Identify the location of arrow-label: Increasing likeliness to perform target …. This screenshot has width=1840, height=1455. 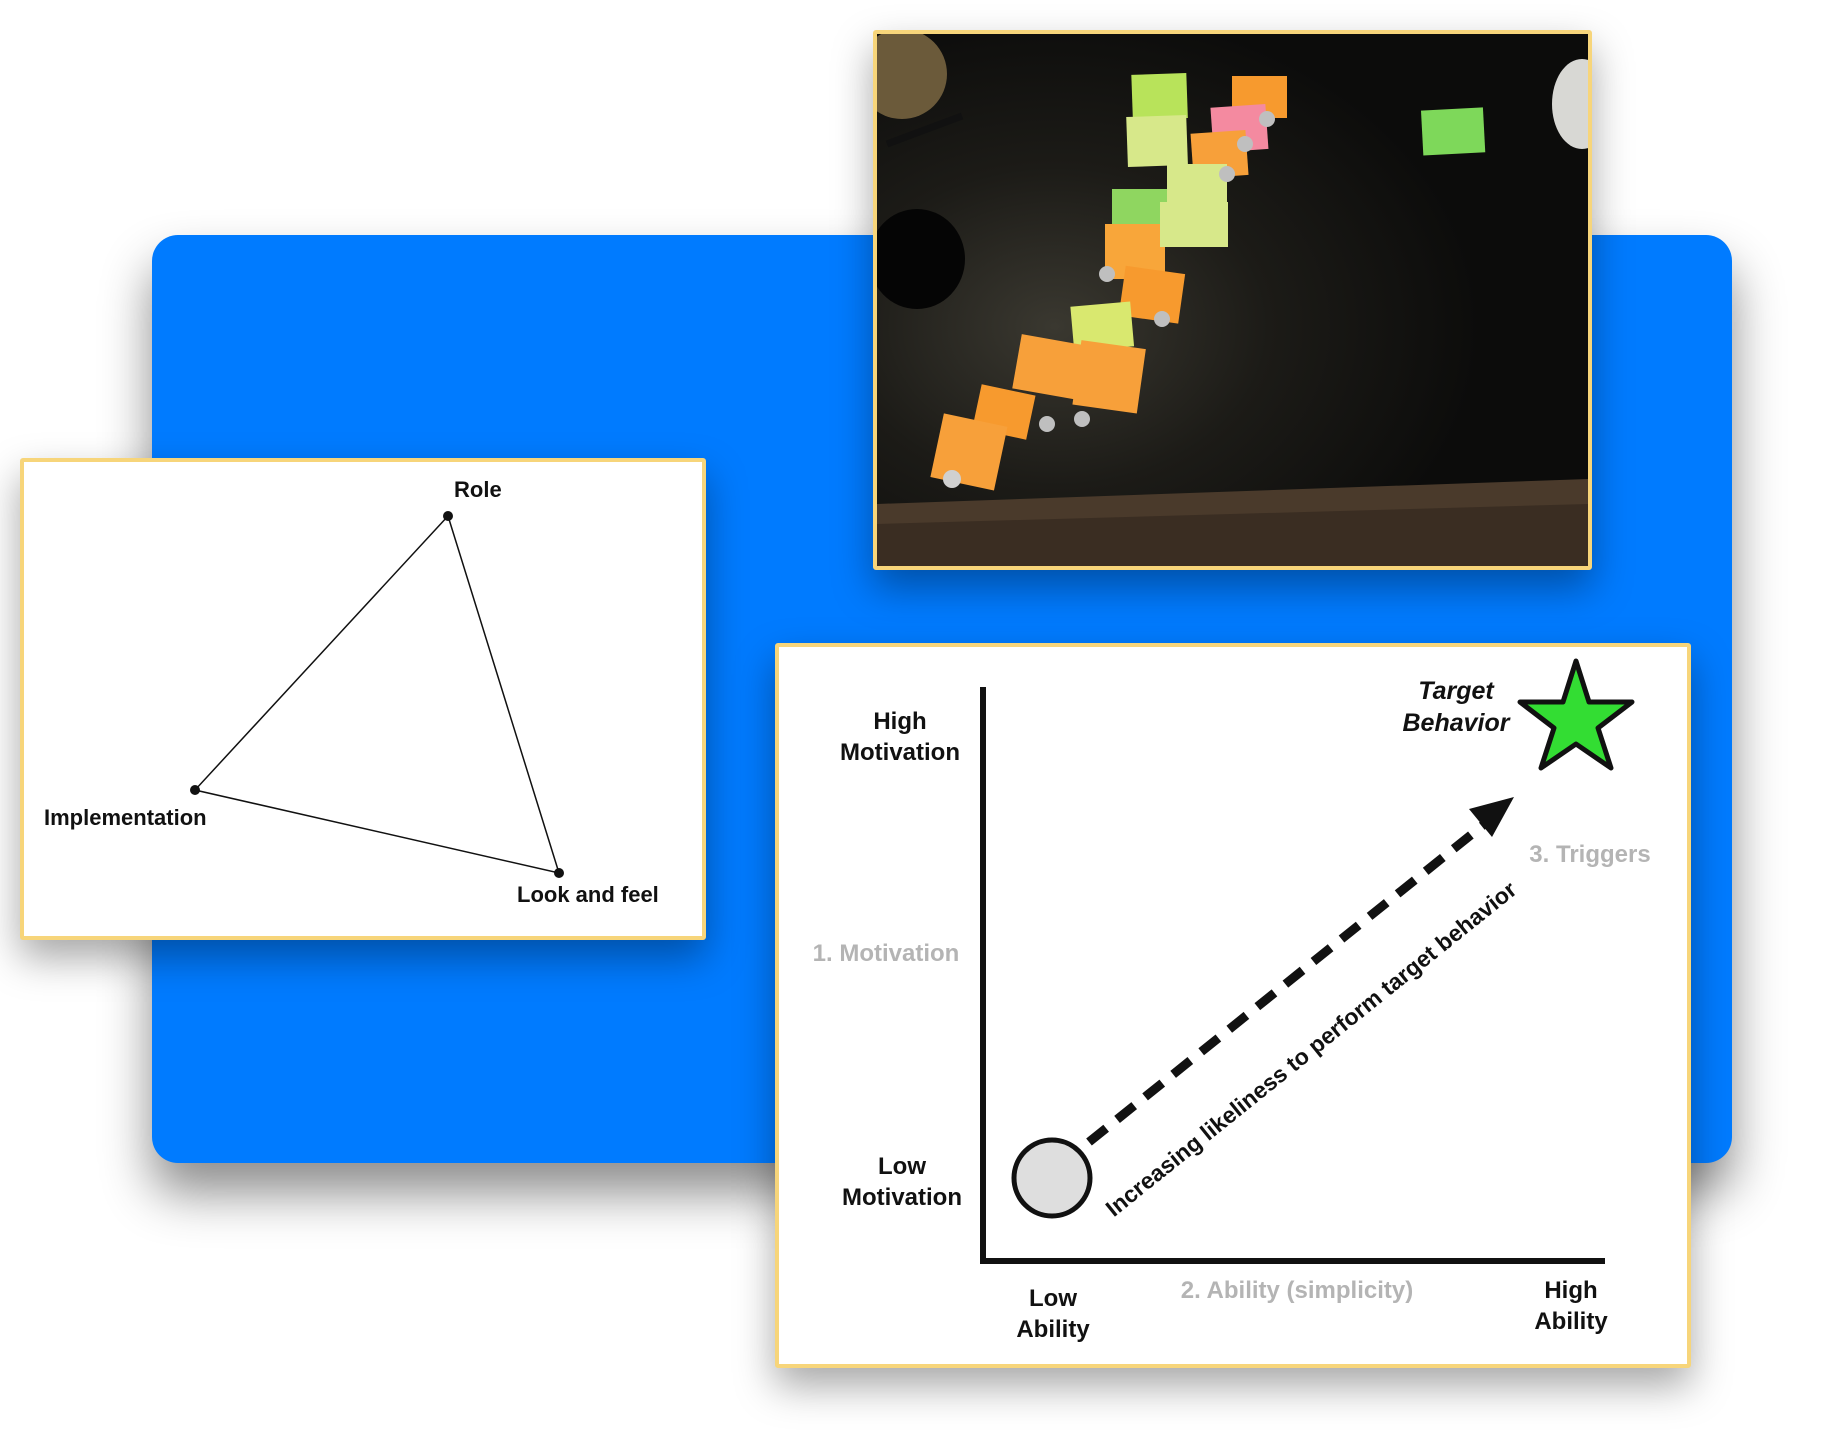
(1311, 1048).